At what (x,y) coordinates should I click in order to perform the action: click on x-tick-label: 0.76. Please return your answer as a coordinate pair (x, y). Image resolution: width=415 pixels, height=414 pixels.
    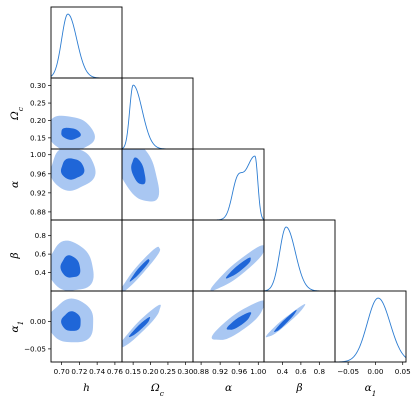
    Looking at the image, I should click on (115, 371).